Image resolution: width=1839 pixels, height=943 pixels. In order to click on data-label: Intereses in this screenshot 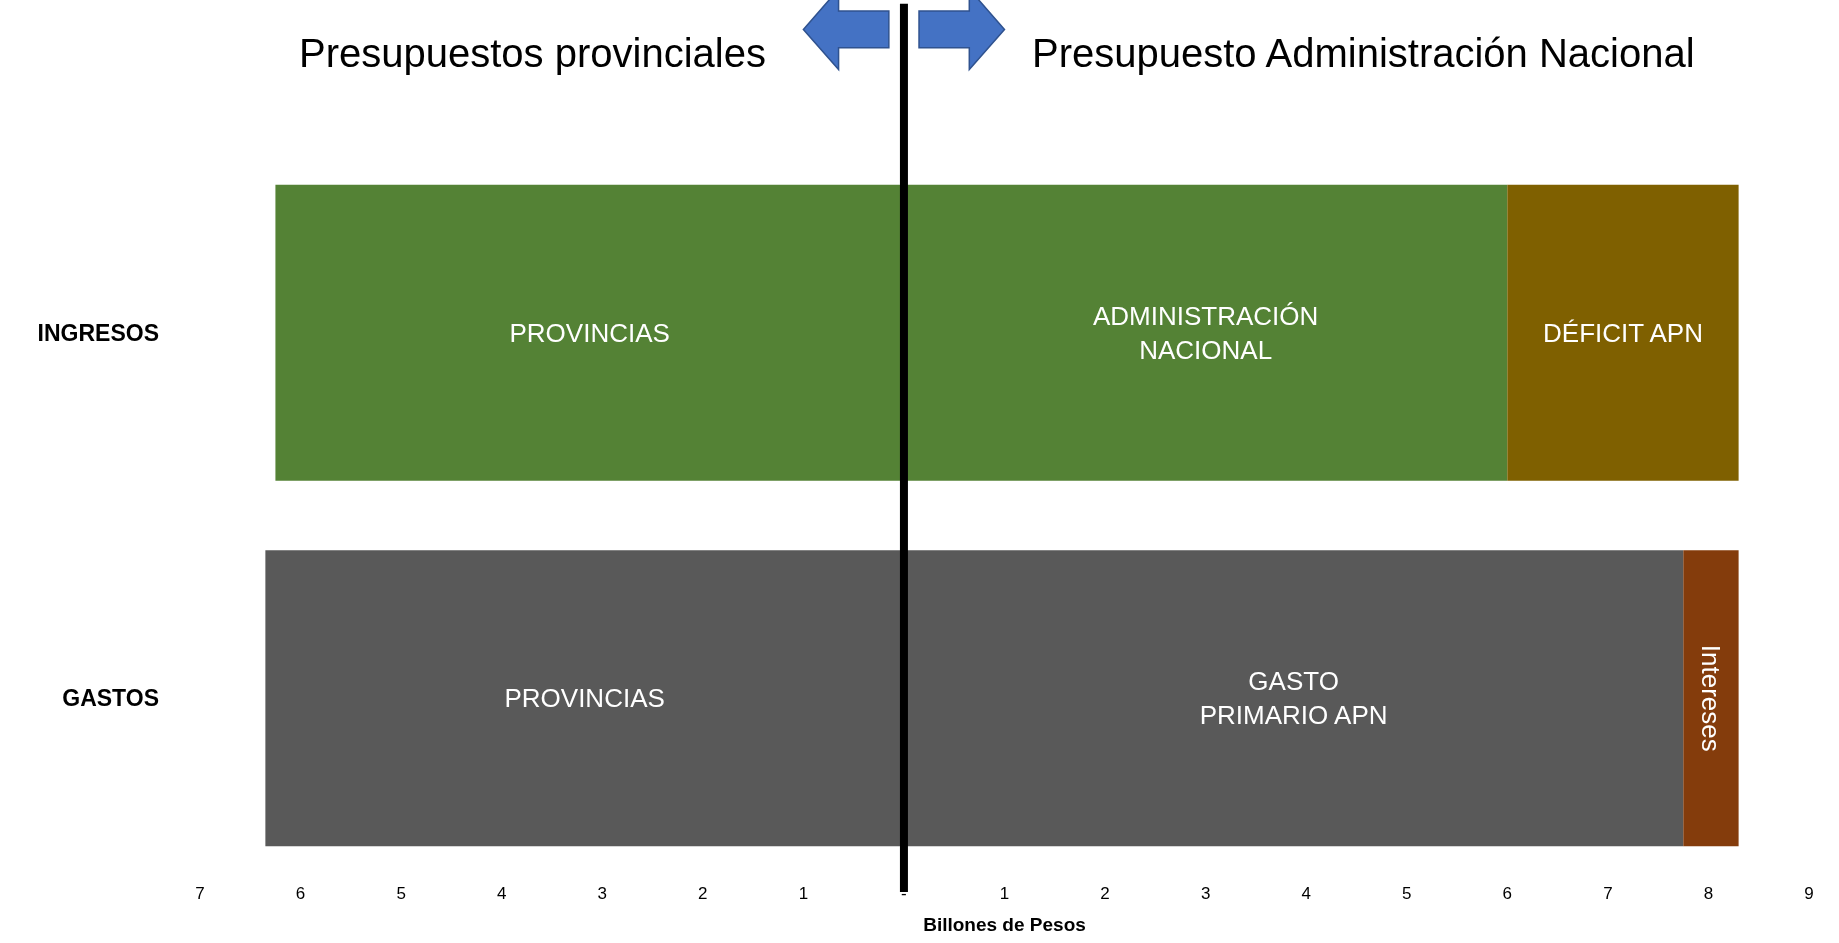, I will do `click(1710, 698)`.